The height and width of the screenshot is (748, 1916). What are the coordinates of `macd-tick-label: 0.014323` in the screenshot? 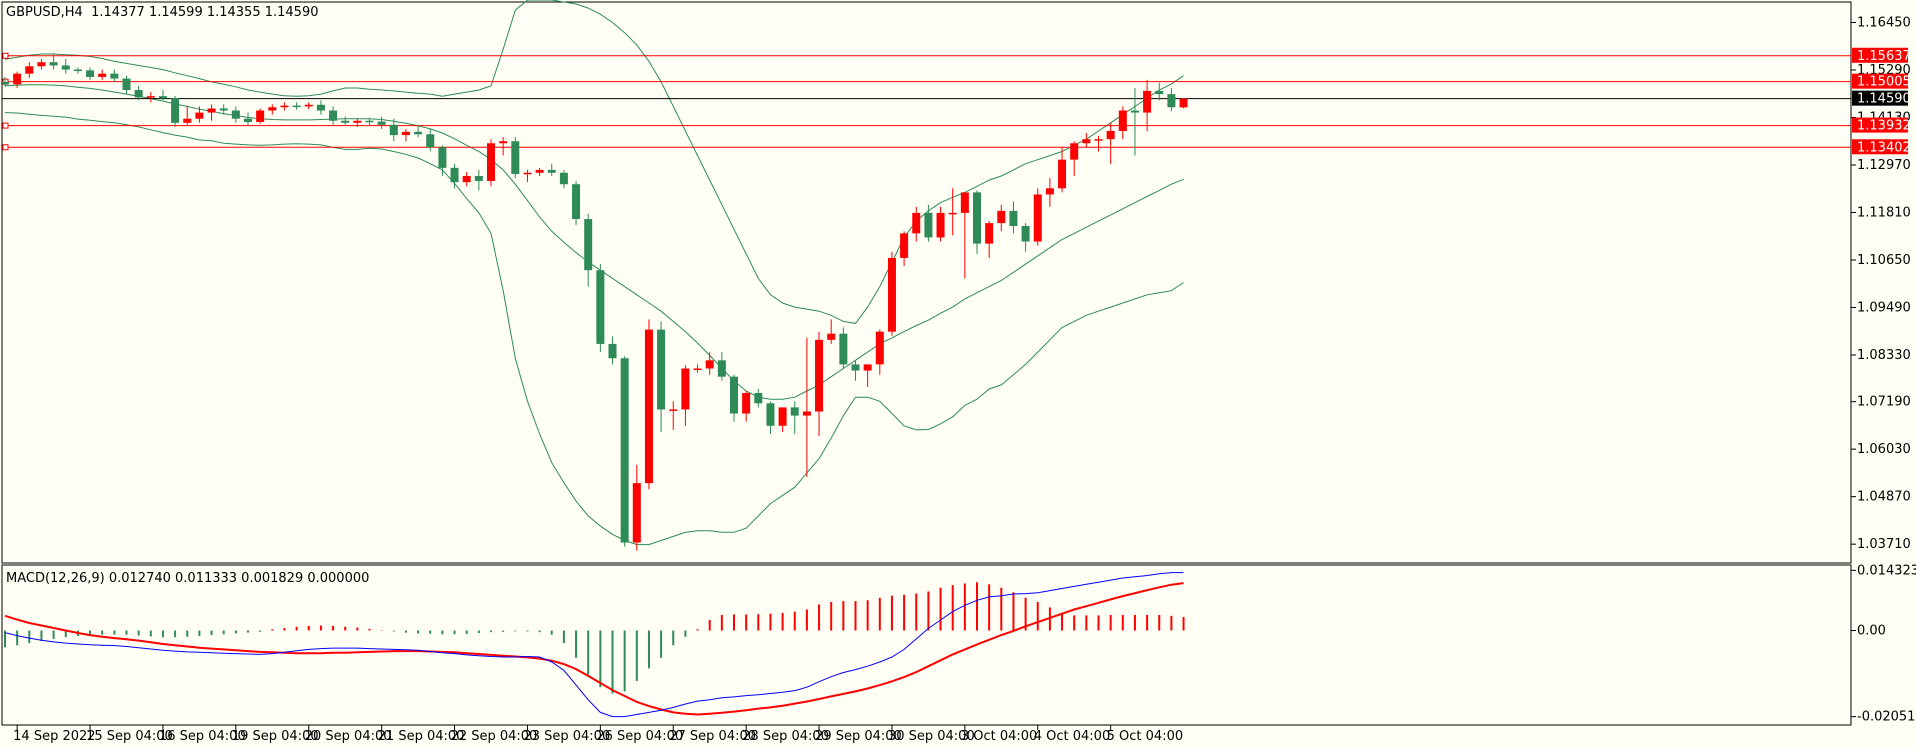 It's located at (1886, 570).